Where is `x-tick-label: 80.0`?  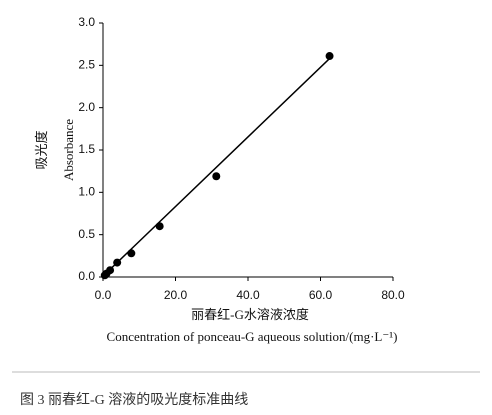 x-tick-label: 80.0 is located at coordinates (393, 295).